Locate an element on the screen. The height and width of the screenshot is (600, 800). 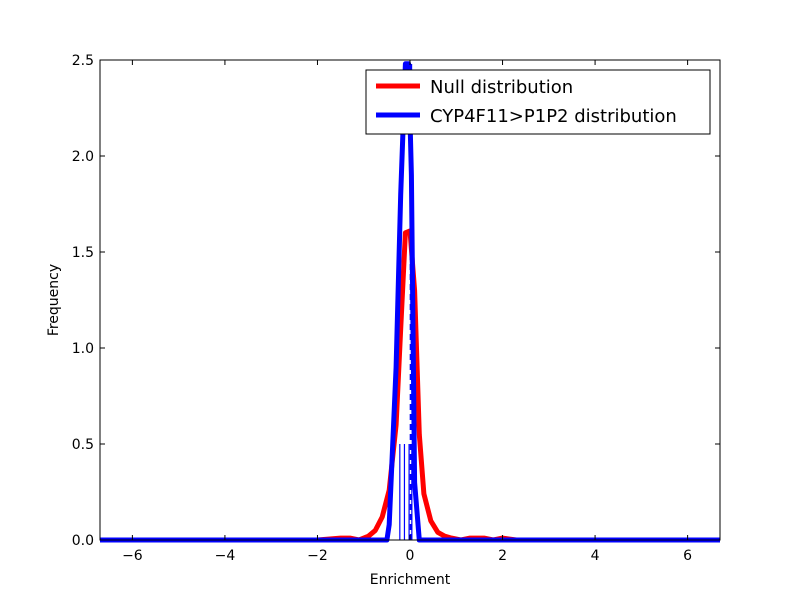
legend-box is located at coordinates (538, 102).